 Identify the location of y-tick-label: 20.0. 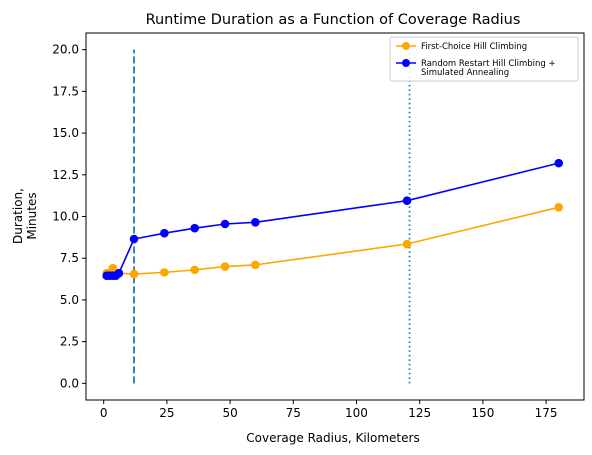
(65, 50).